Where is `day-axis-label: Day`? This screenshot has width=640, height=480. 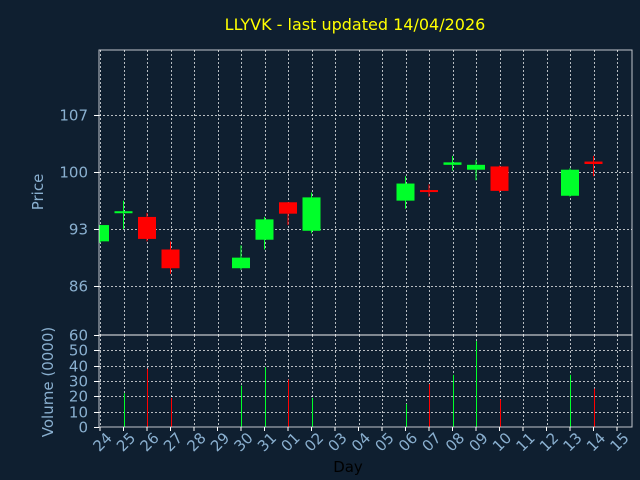 day-axis-label: Day is located at coordinates (348, 467).